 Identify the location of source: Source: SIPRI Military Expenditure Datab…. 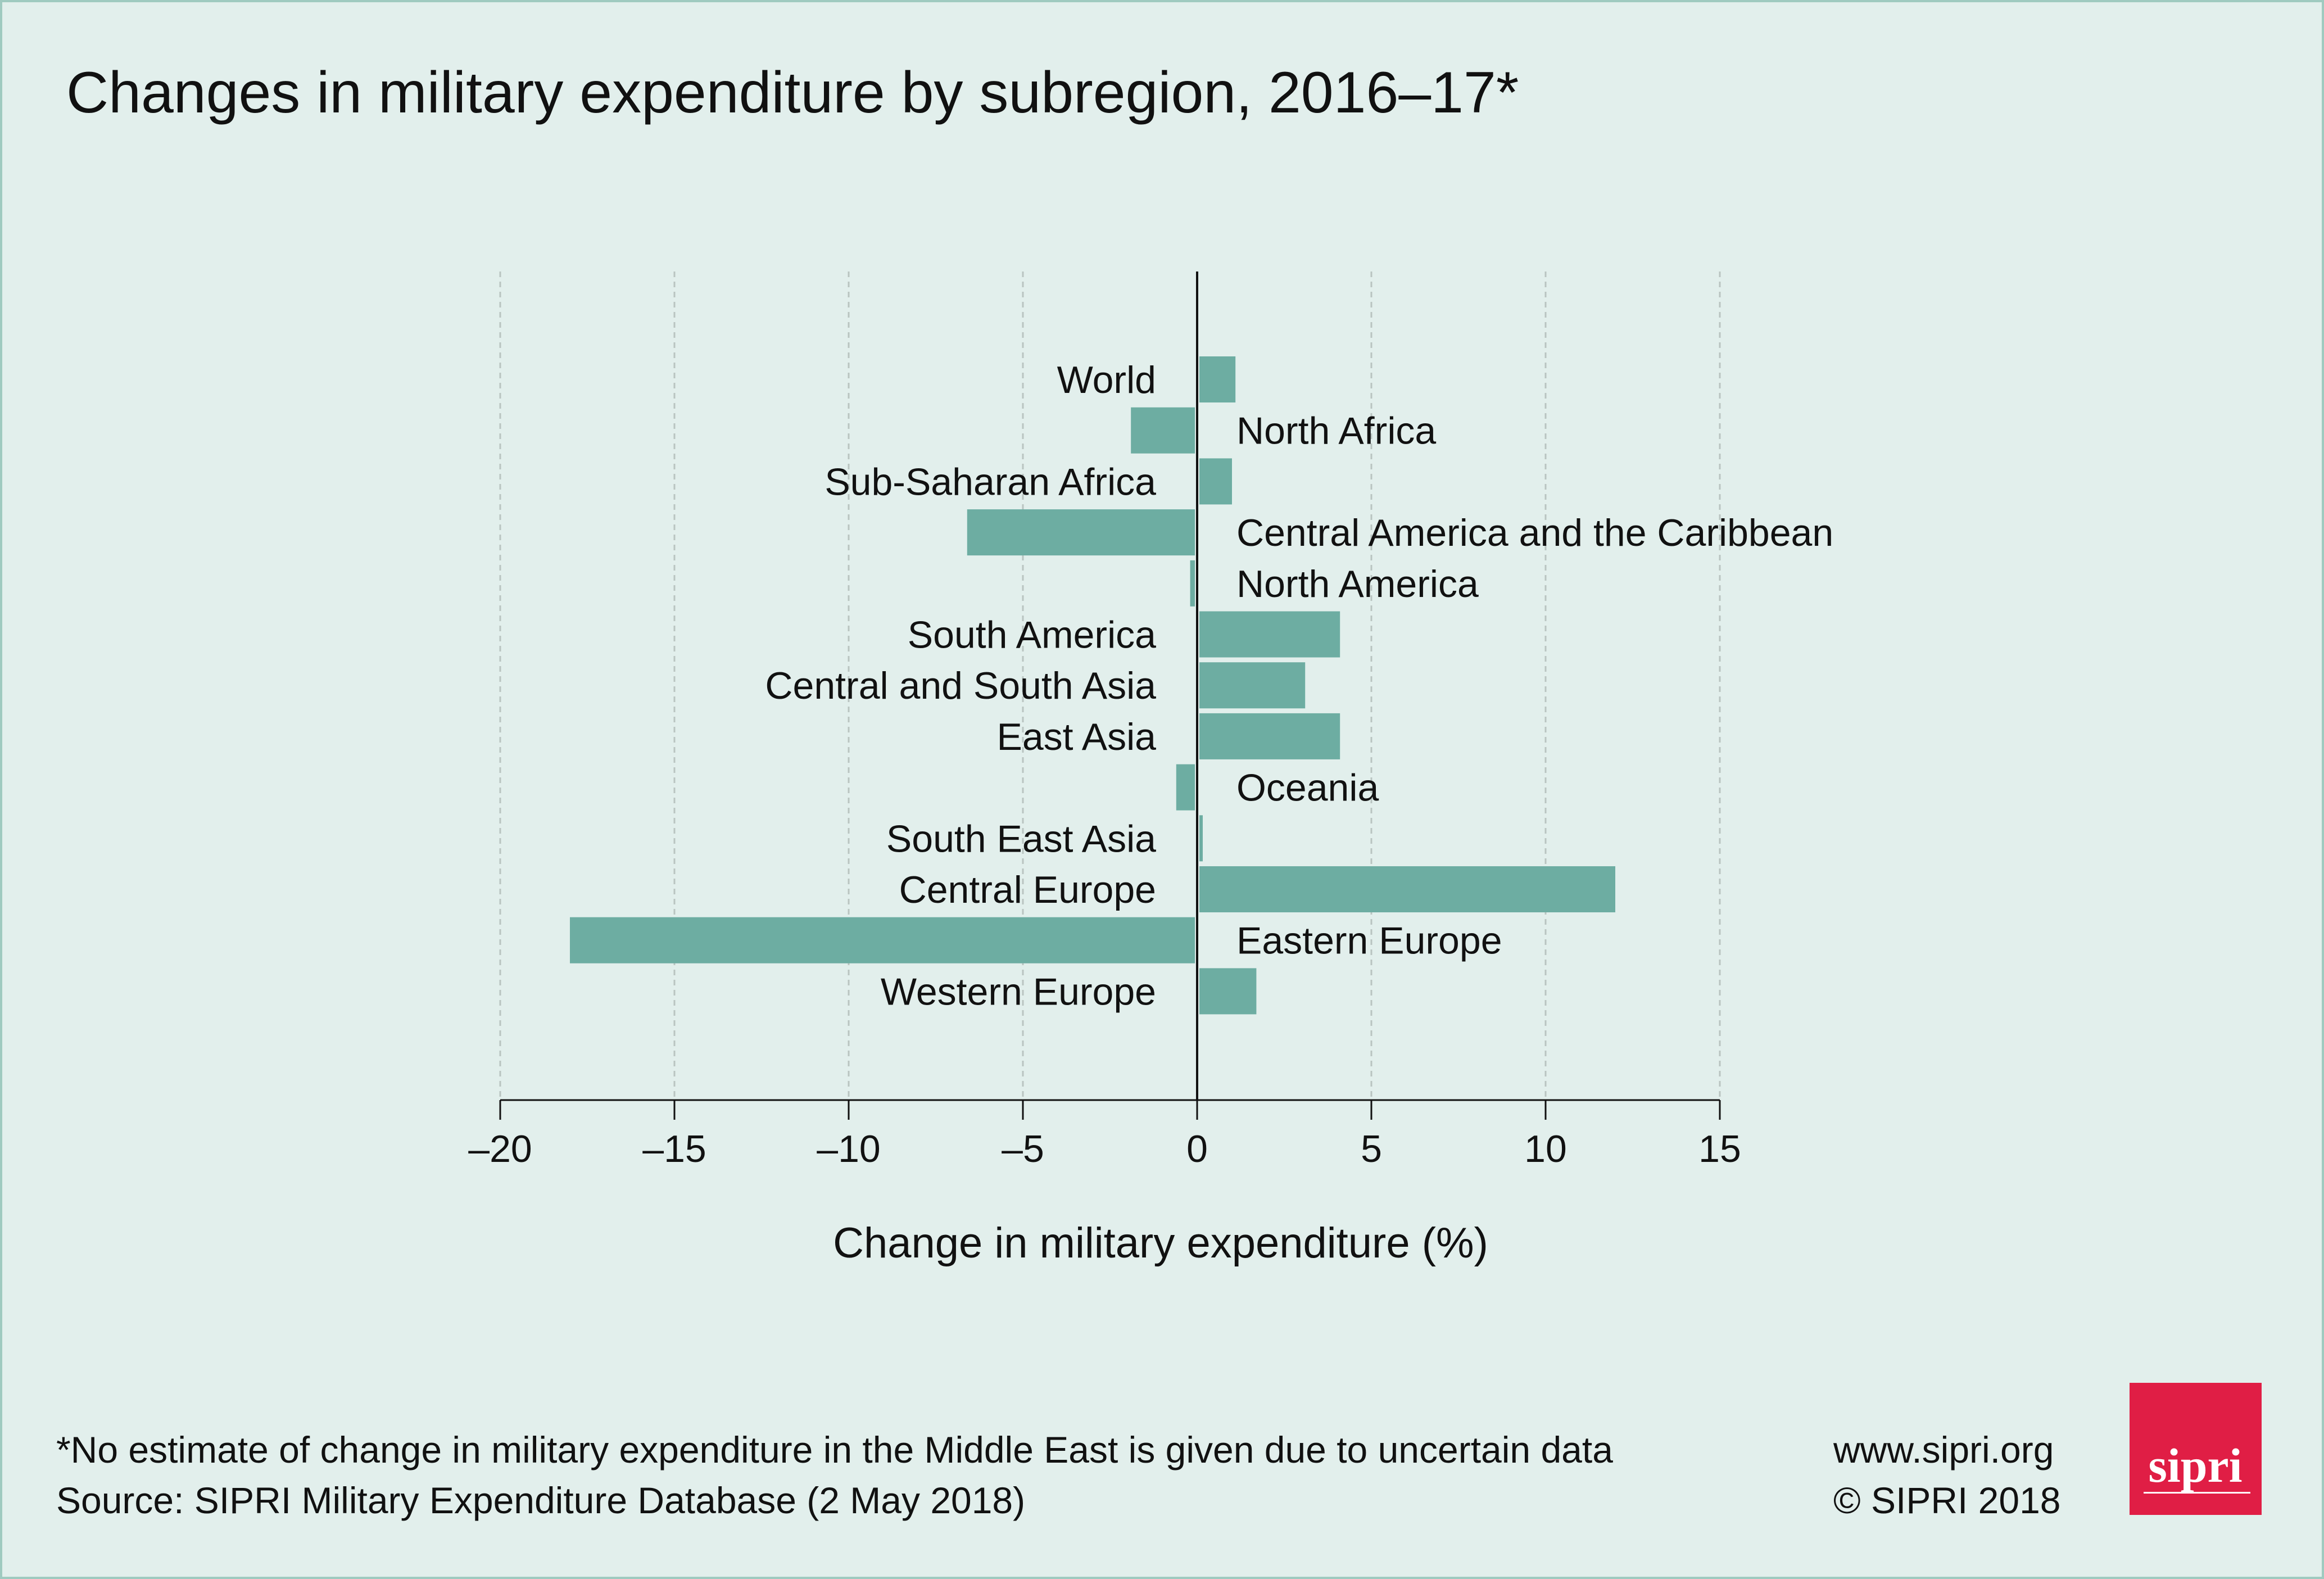
(540, 1500).